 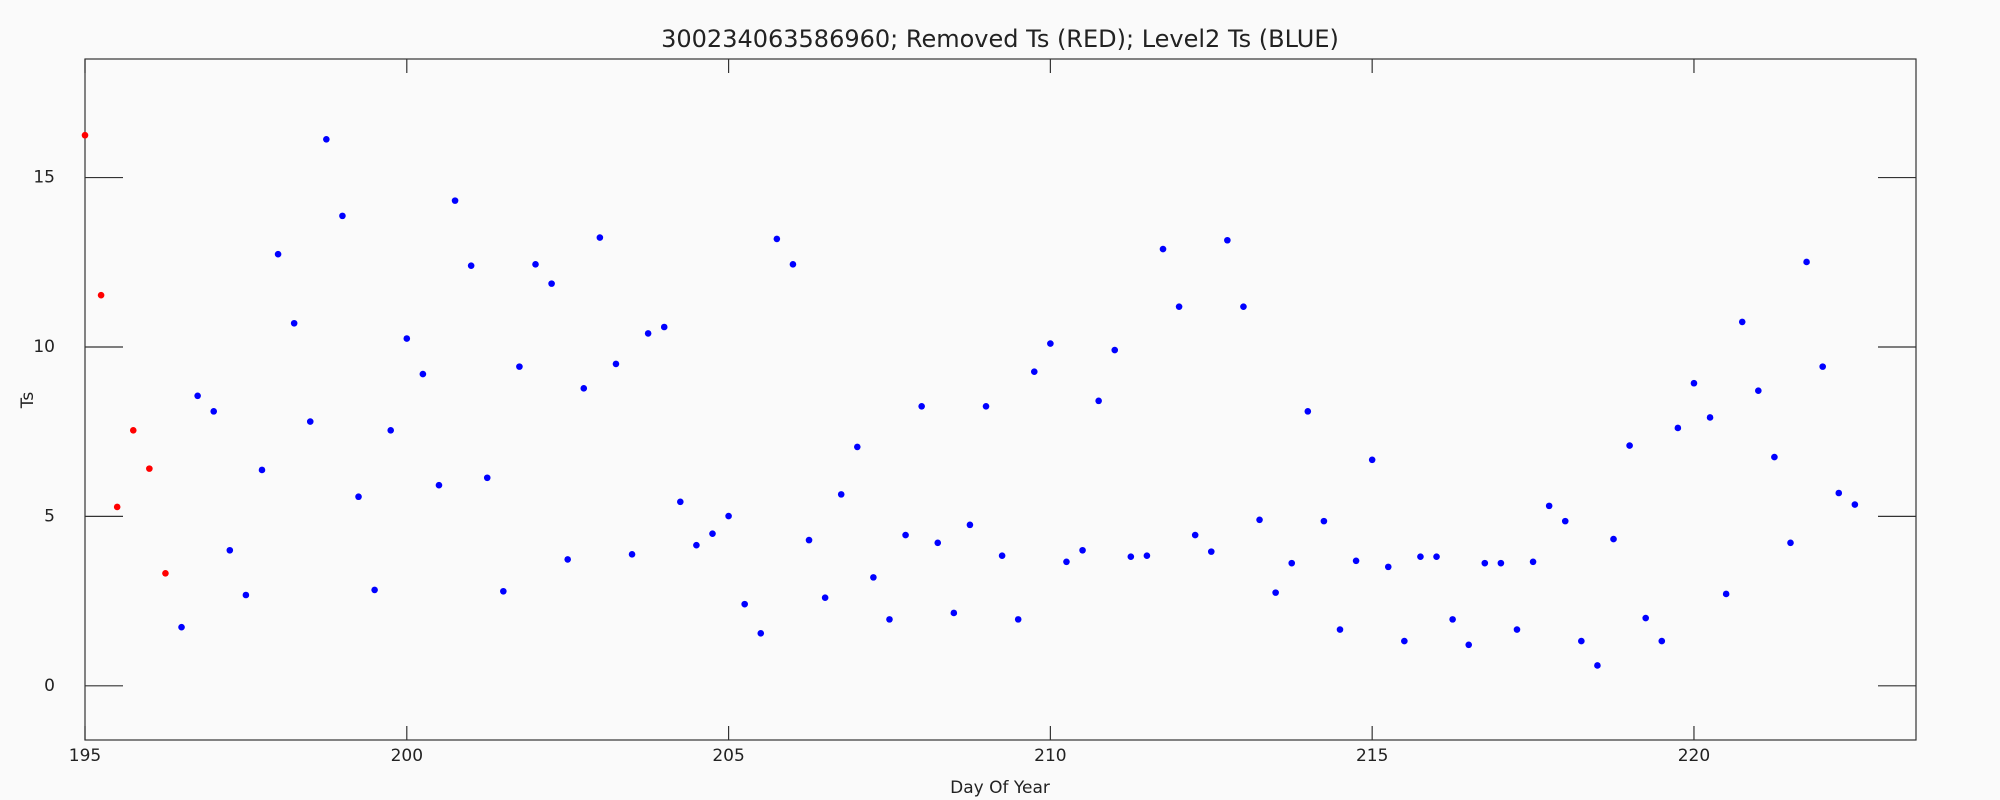 I want to click on x-axis-title: Day Of Year, so click(x=1000, y=788).